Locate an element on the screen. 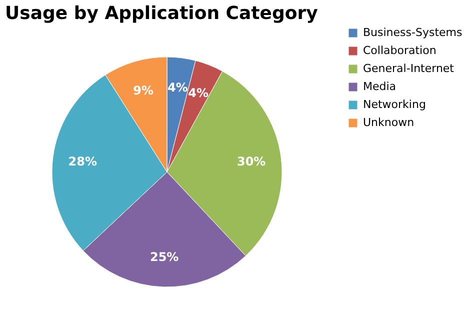  data-label: 9% is located at coordinates (143, 90).